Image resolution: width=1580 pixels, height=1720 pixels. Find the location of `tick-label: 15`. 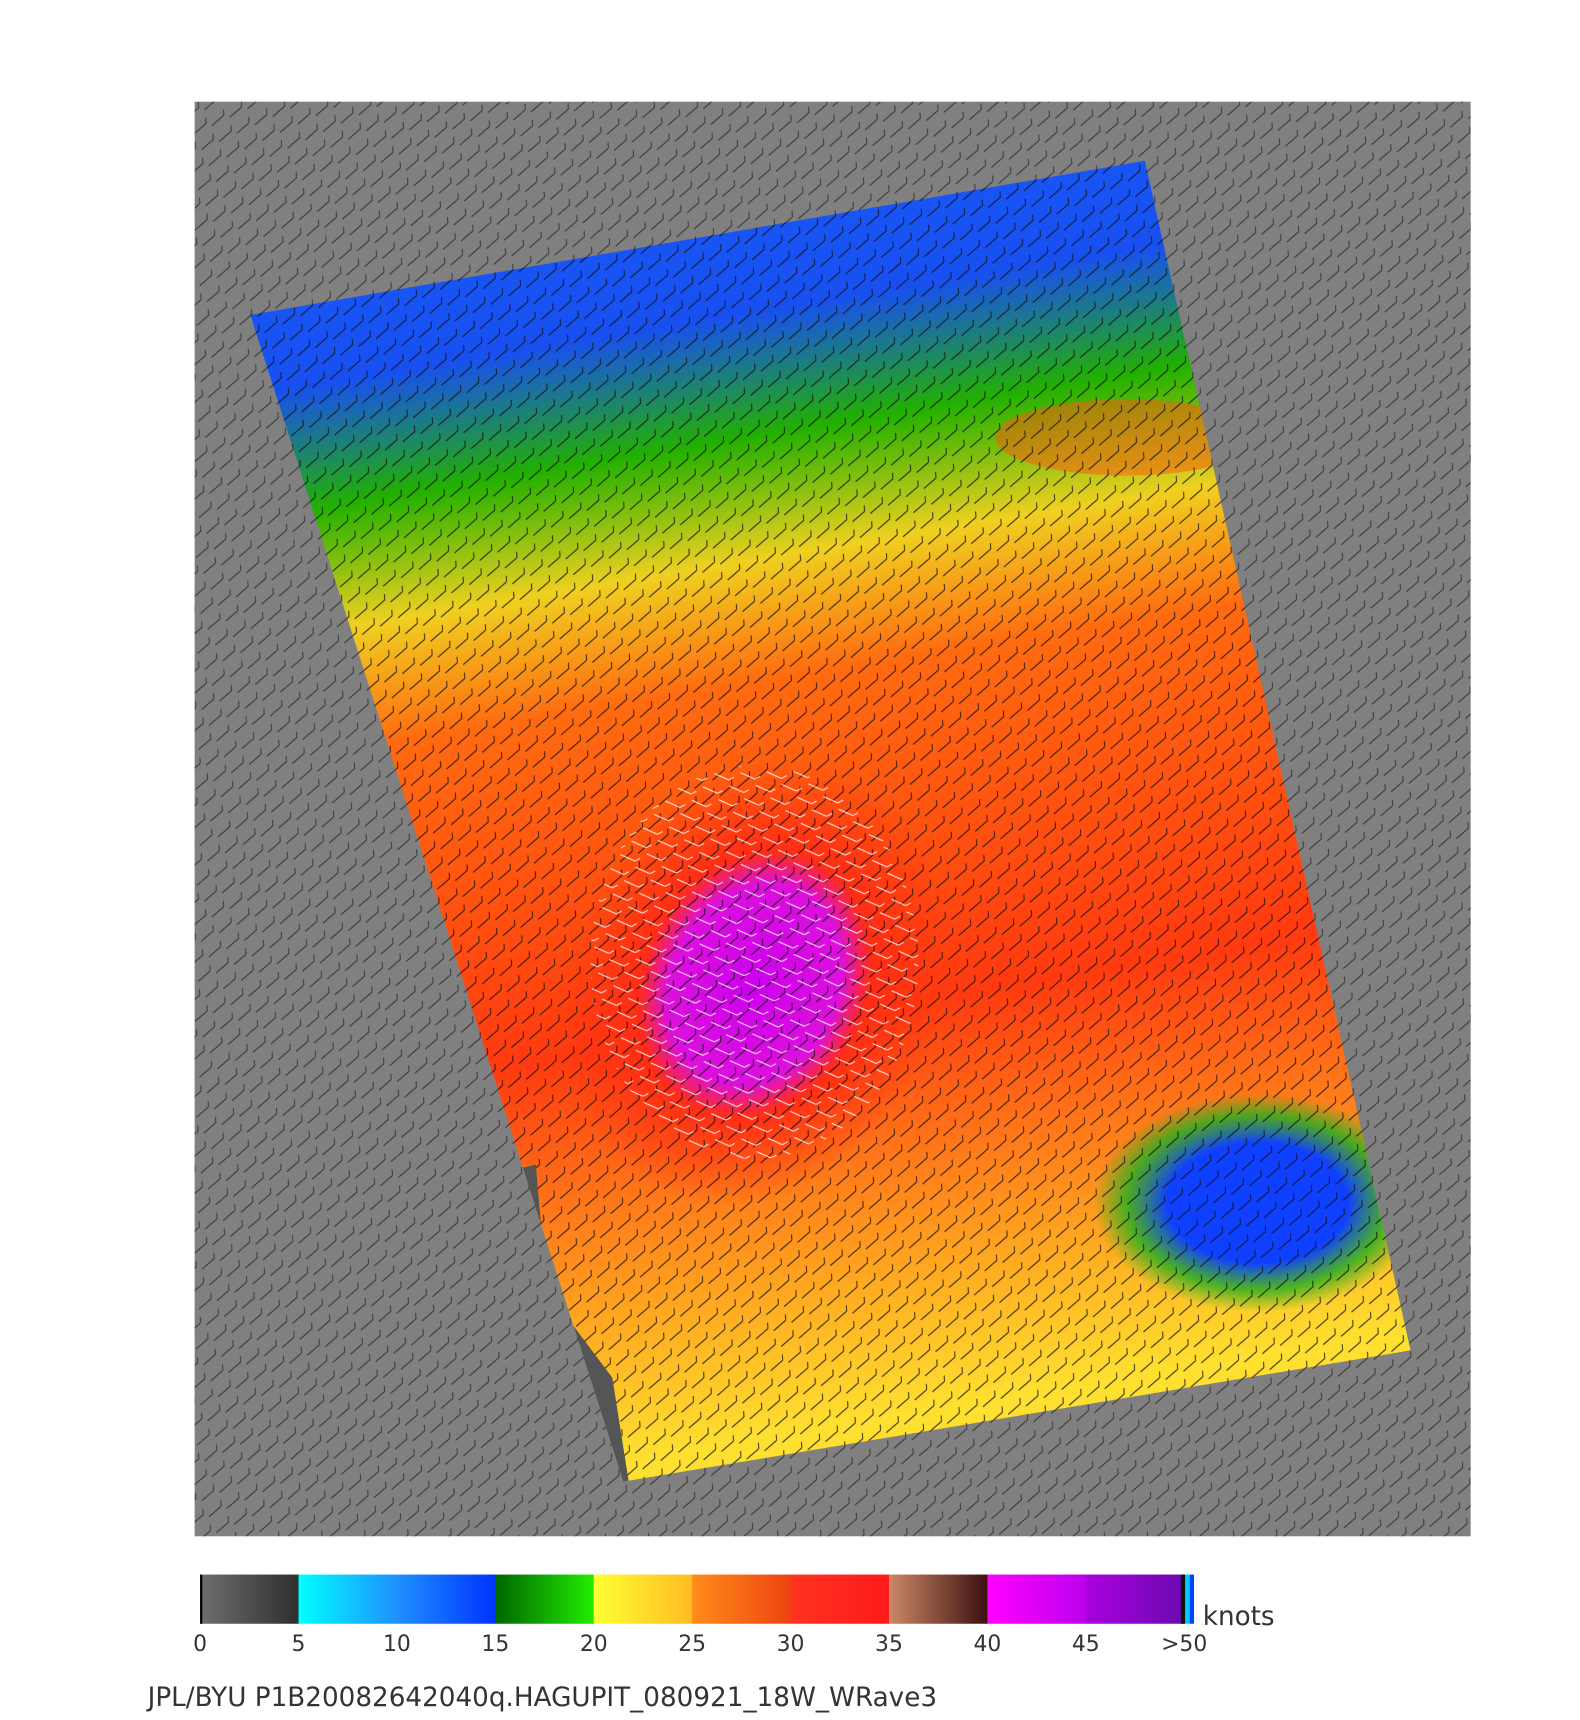

tick-label: 15 is located at coordinates (495, 1644).